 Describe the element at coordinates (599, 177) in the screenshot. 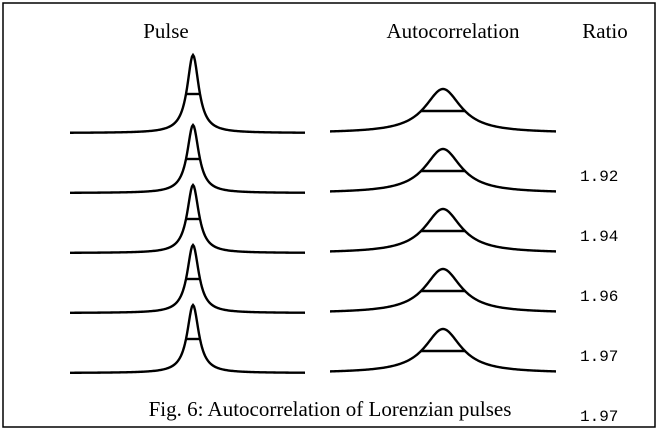

I see `ratio-value: 1.92` at that location.